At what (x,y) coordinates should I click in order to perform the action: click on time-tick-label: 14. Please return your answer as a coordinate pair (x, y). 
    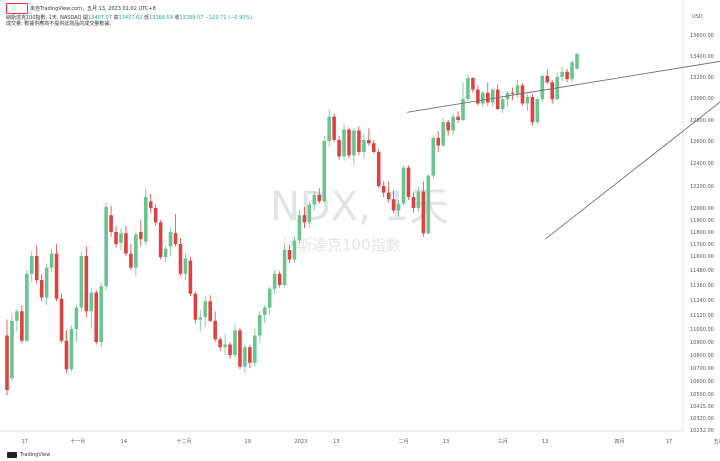
    Looking at the image, I should click on (124, 442).